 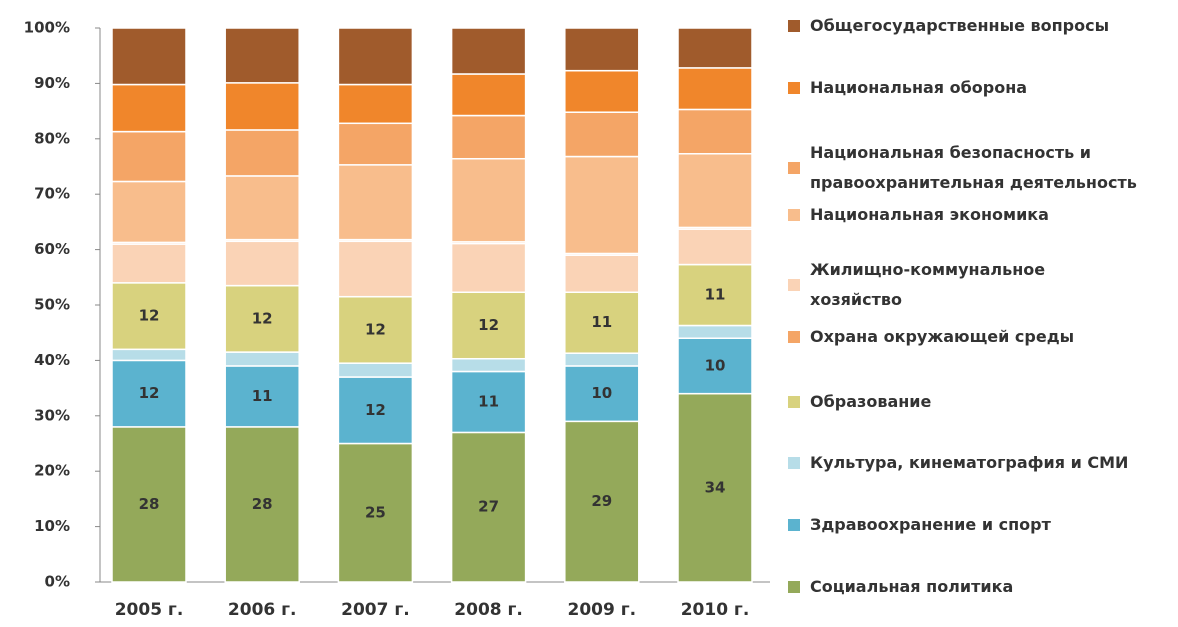 What do you see at coordinates (375, 610) in the screenshot?
I see `x-tick-label: 2007 г.` at bounding box center [375, 610].